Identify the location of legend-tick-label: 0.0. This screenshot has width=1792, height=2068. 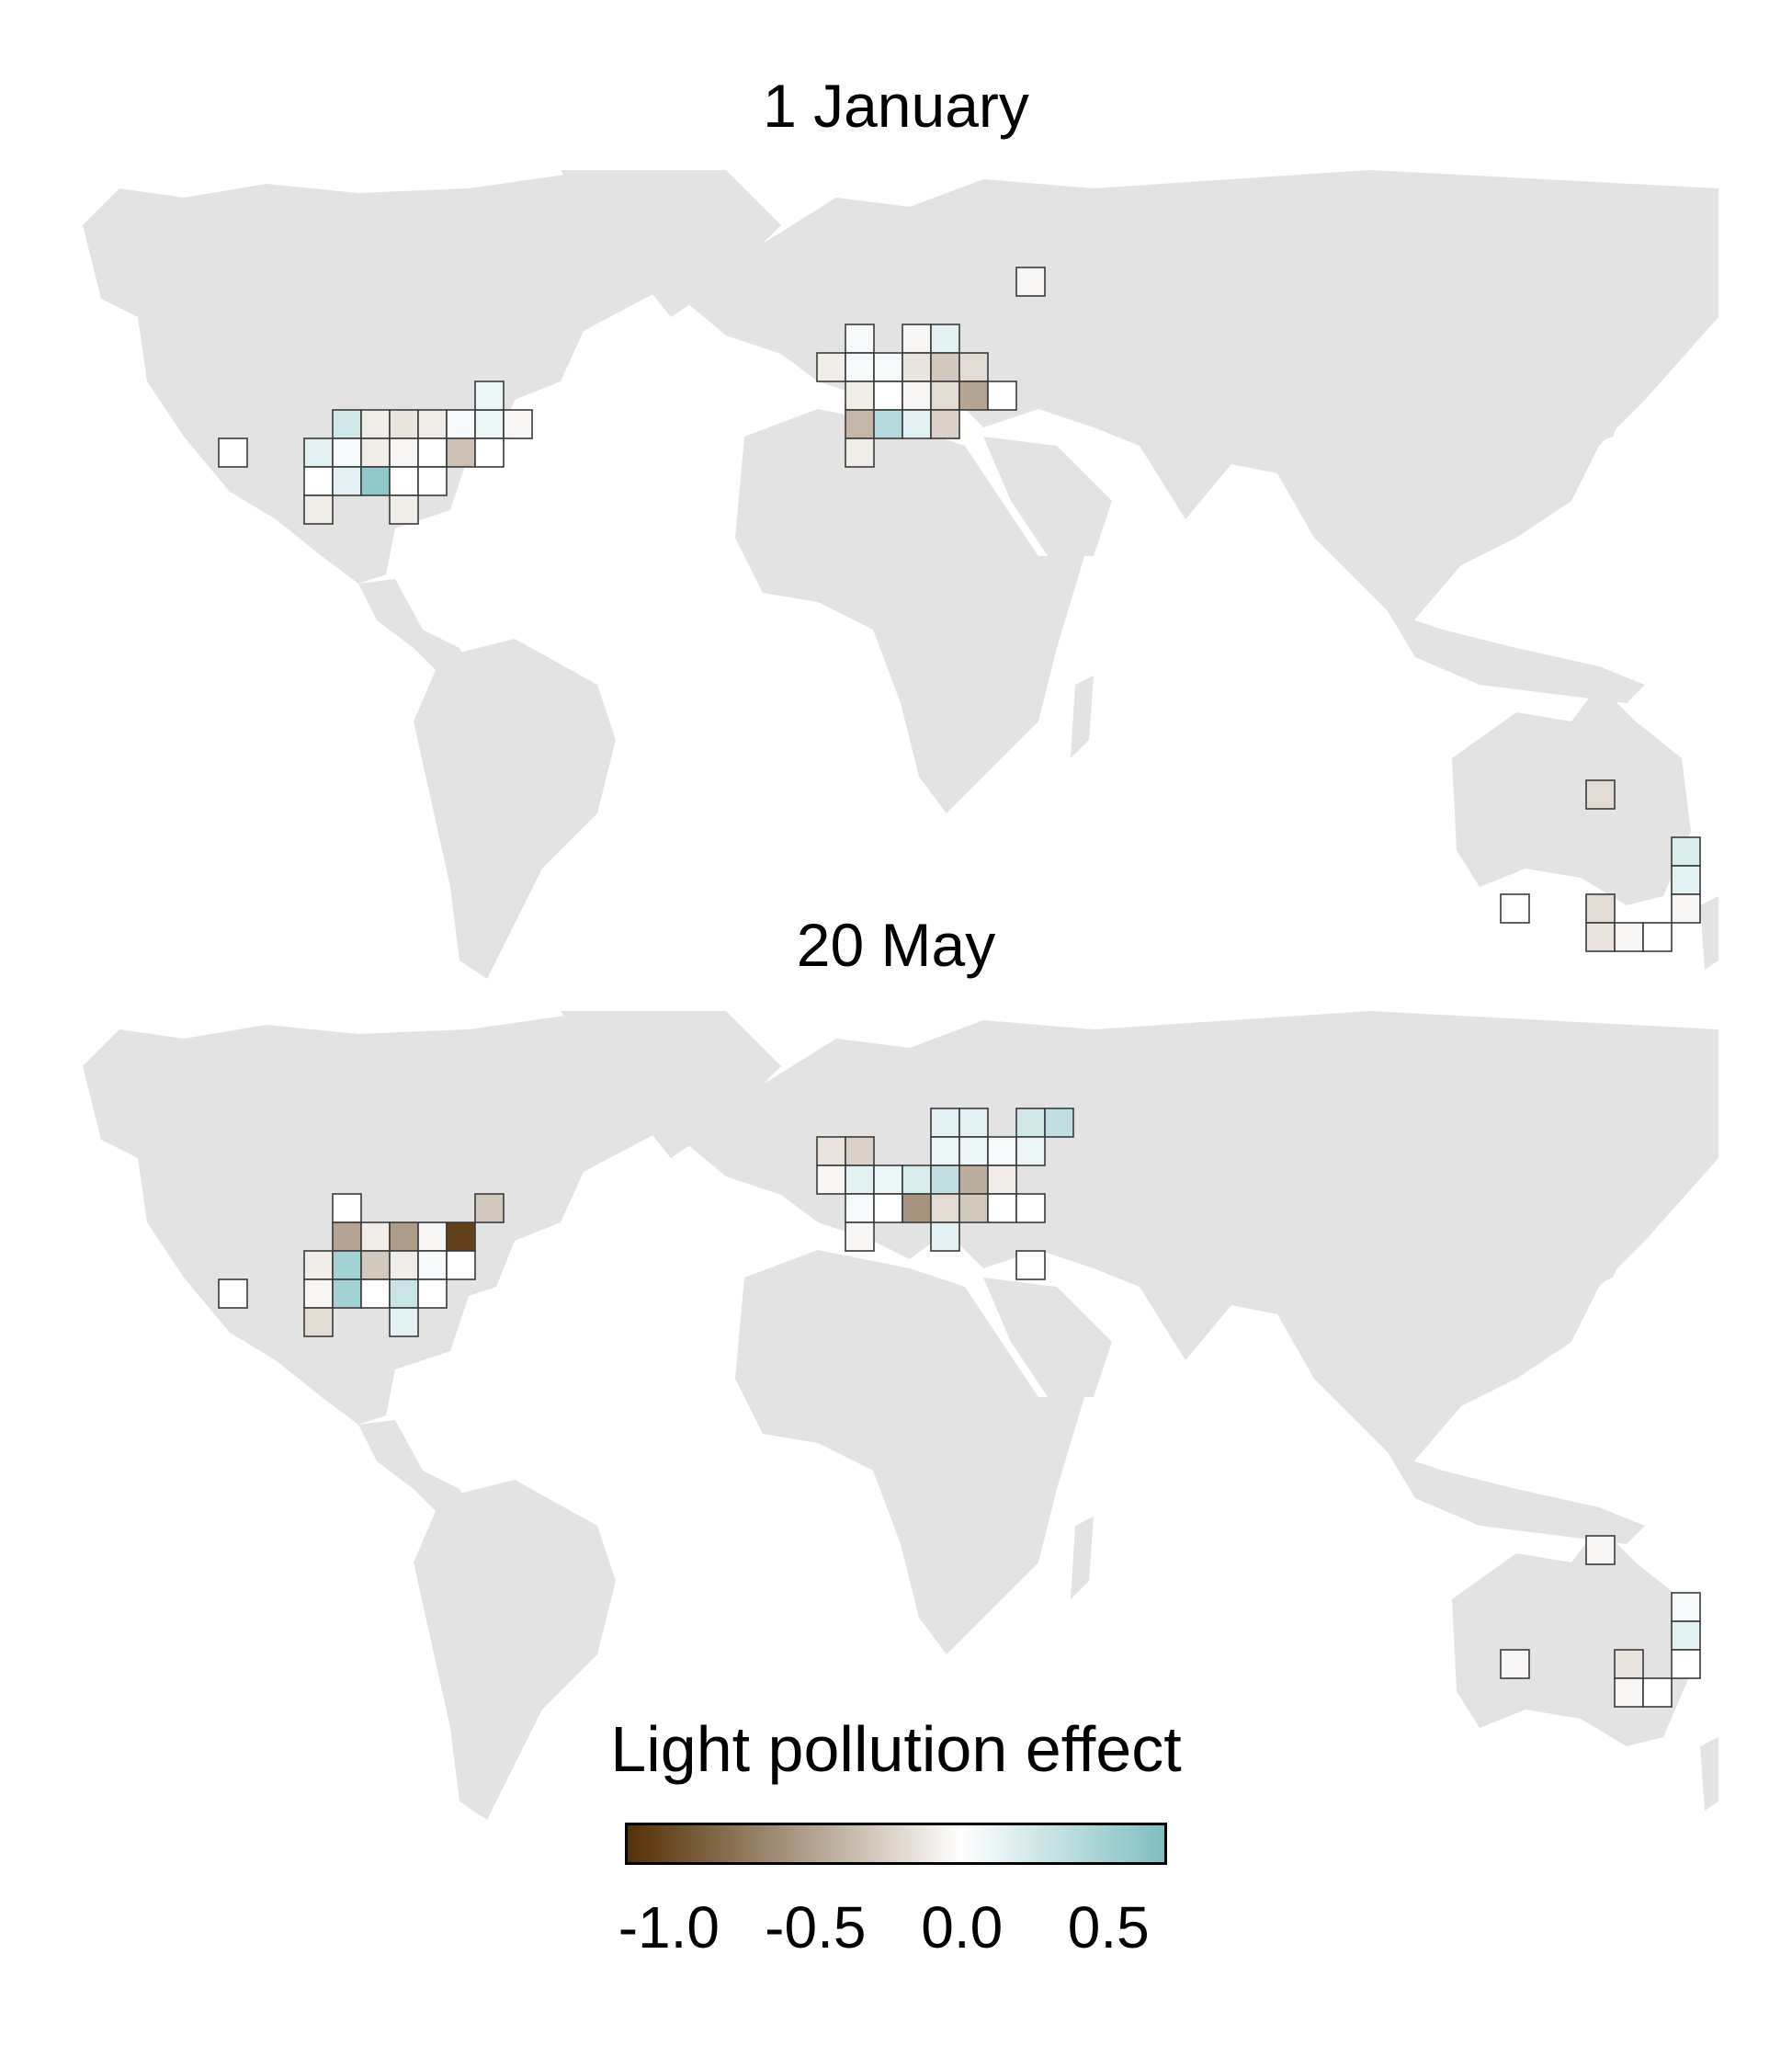
(962, 1927).